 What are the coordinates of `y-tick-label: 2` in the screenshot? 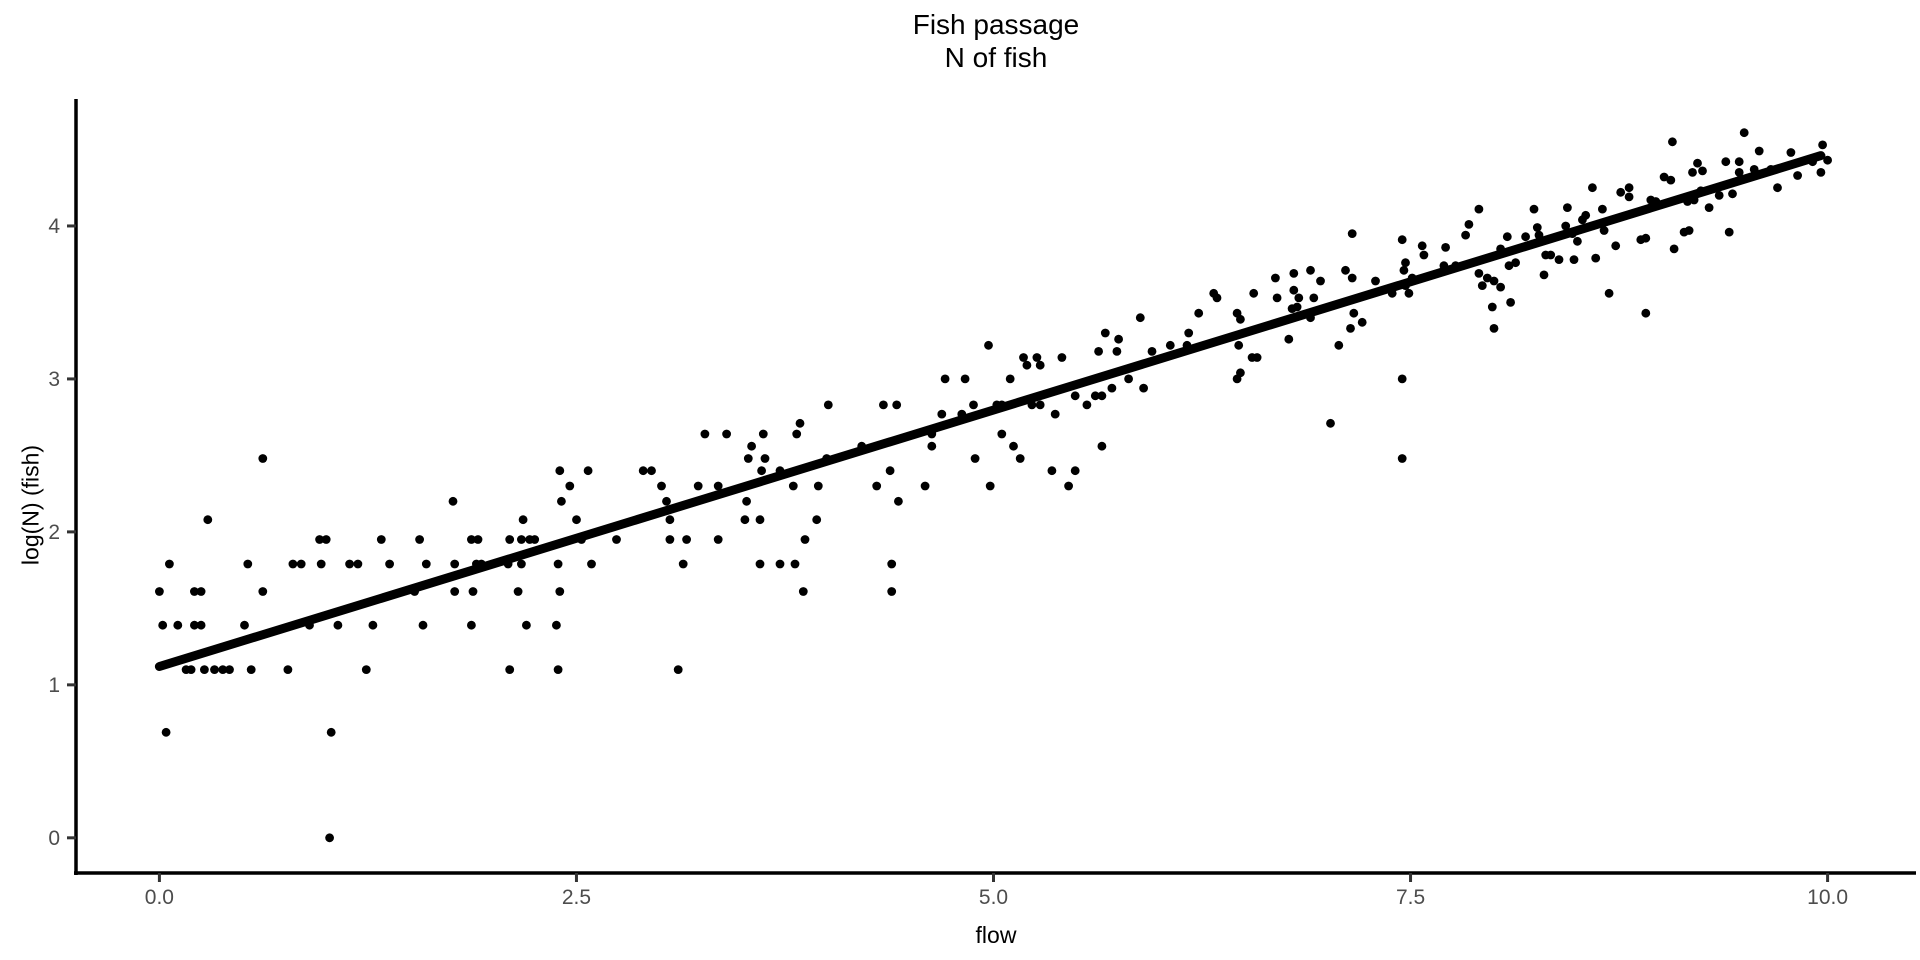 It's located at (54, 532).